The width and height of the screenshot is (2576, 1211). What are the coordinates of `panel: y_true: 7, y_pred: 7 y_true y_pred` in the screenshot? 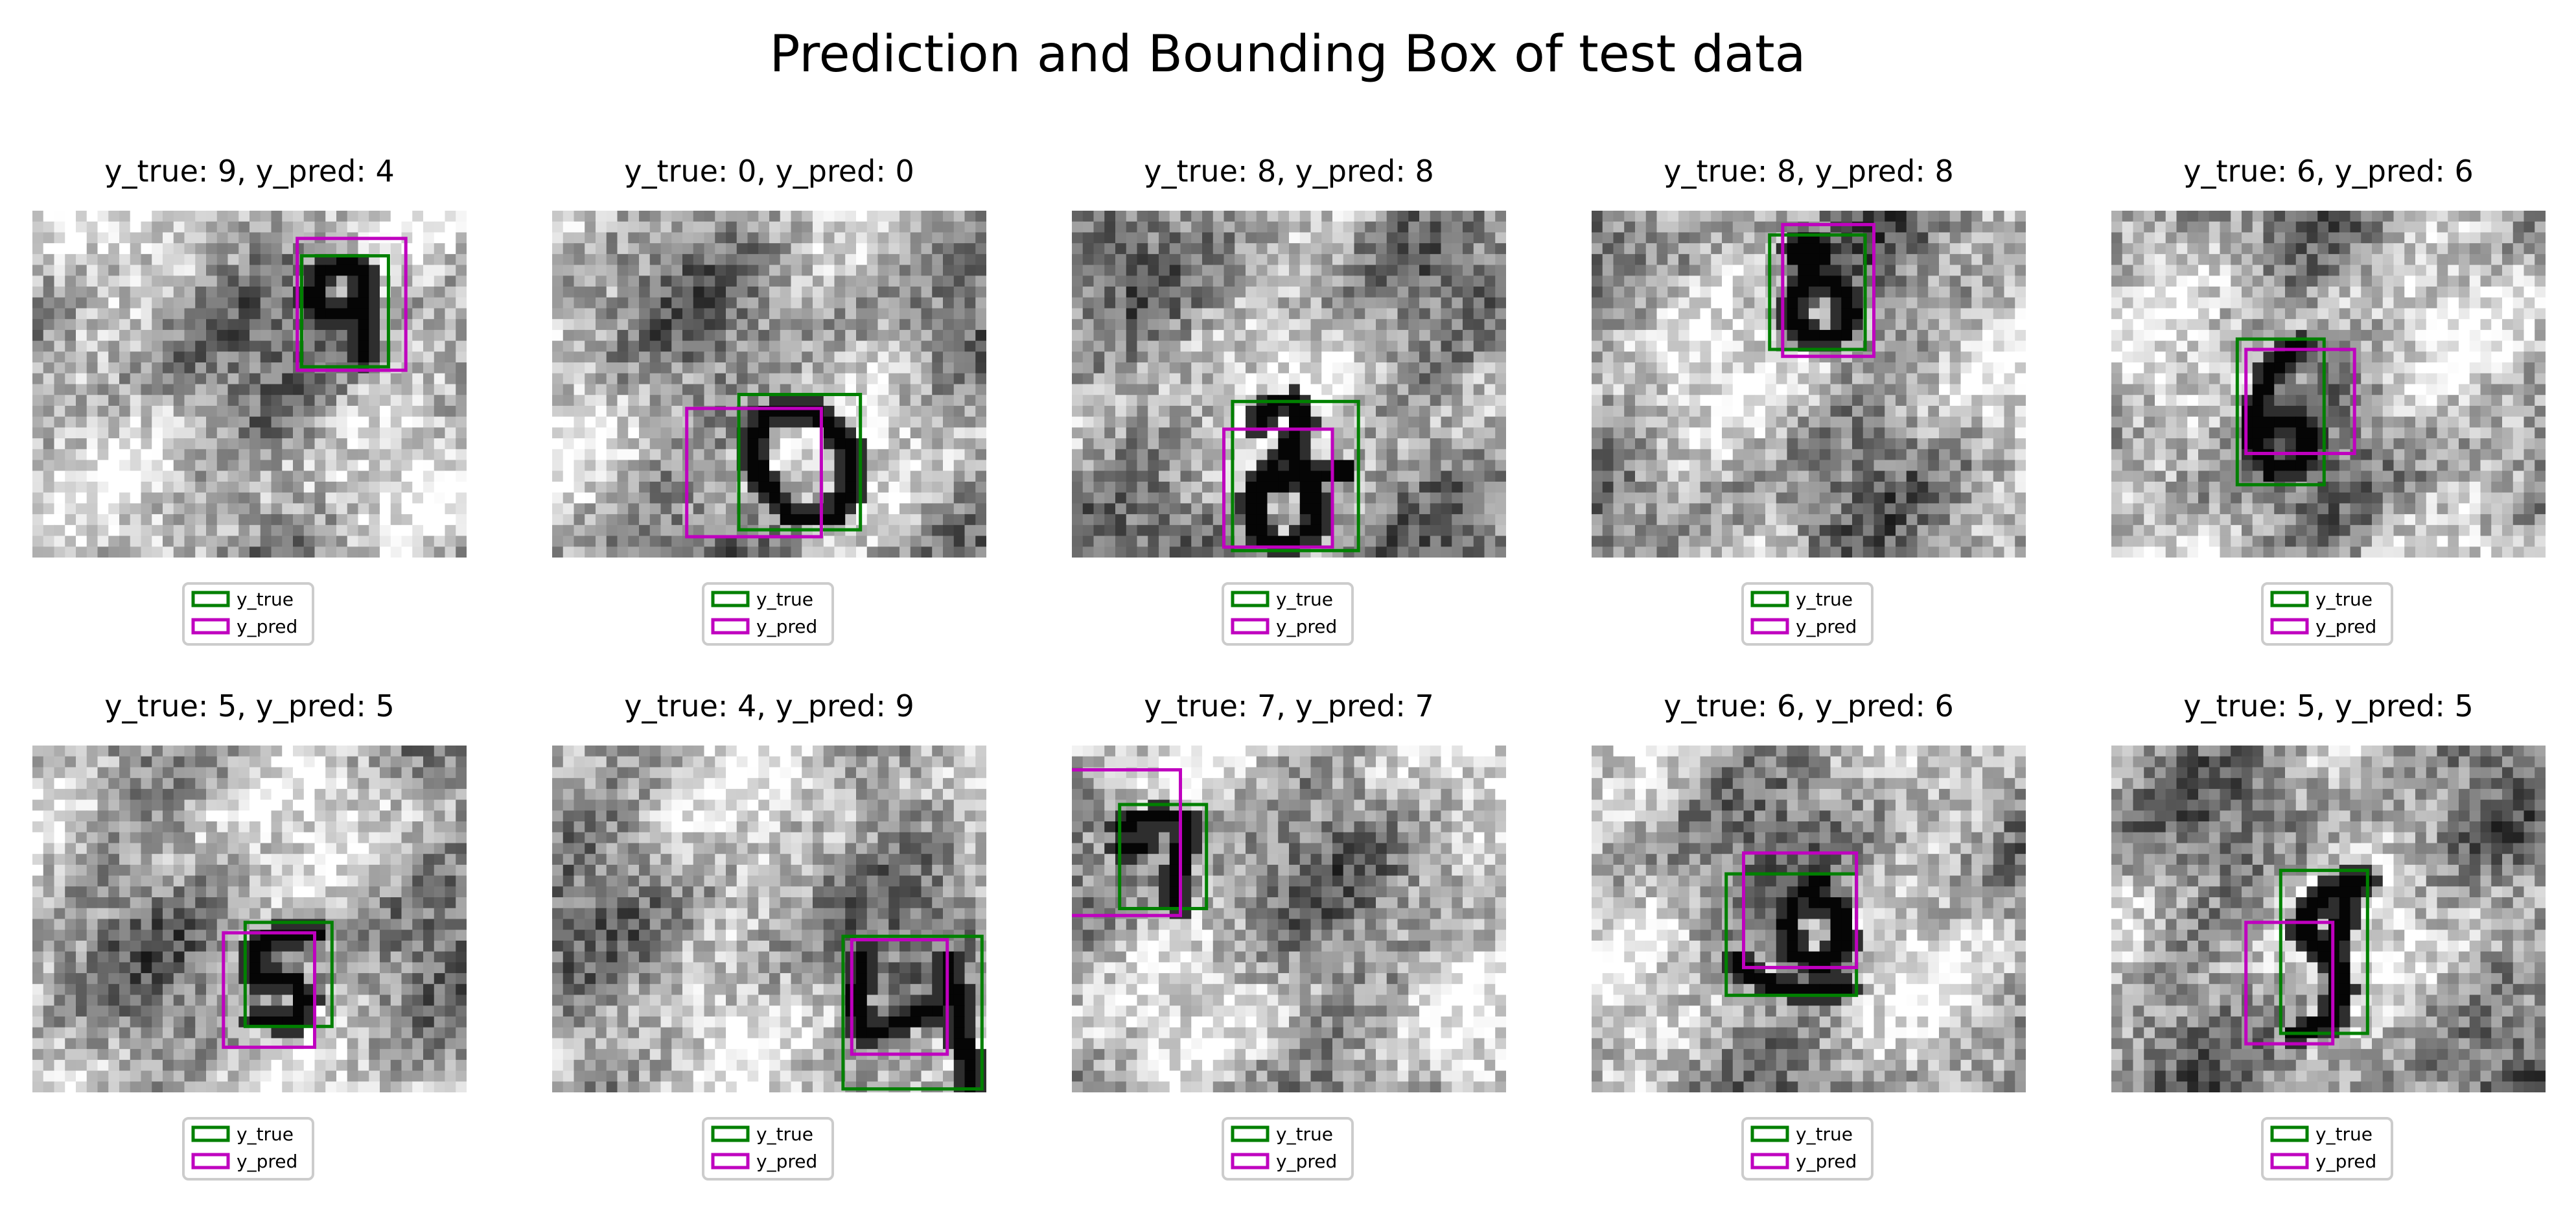 It's located at (1289, 934).